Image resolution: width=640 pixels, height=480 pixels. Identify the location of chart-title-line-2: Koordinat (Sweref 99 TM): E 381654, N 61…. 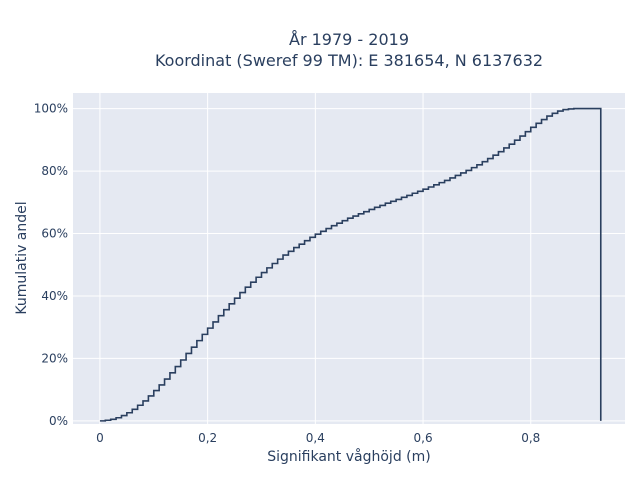
(349, 60).